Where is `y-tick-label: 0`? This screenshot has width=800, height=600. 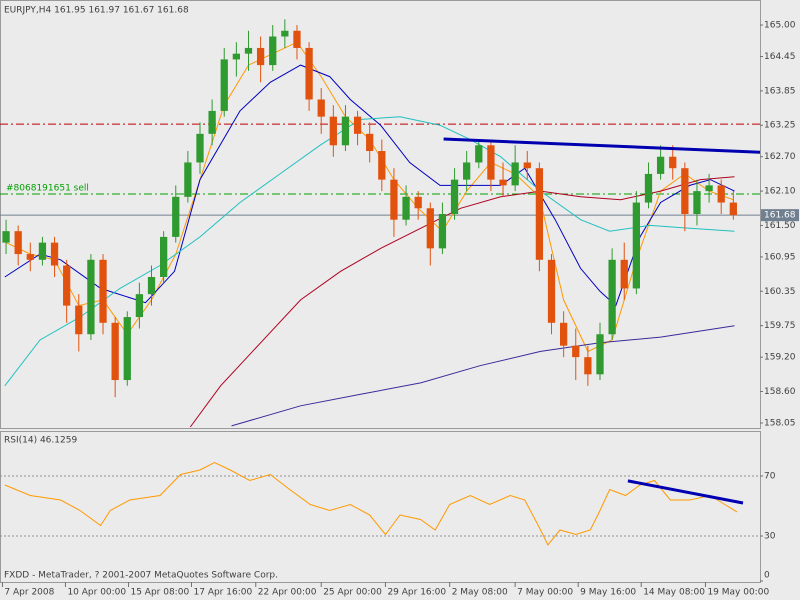 y-tick-label: 0 is located at coordinates (767, 576).